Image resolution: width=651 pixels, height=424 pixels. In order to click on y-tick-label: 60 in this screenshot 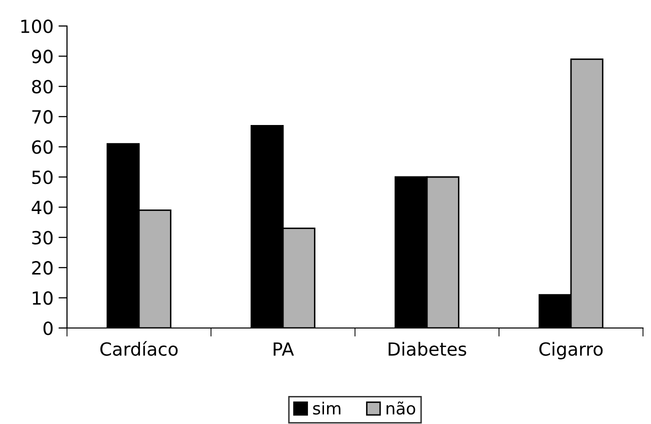, I will do `click(42, 147)`.